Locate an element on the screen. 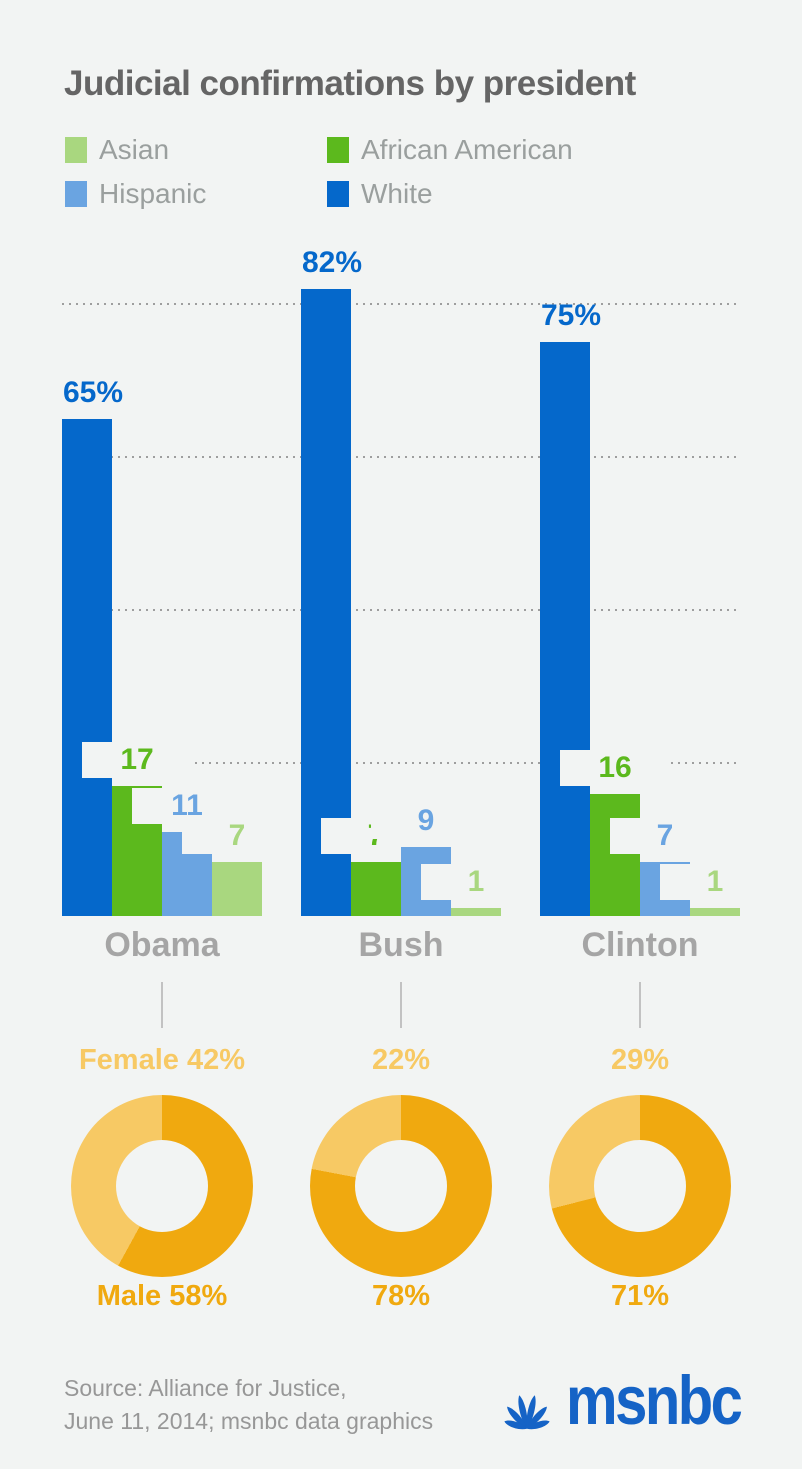  bar-white-bush is located at coordinates (326, 602).